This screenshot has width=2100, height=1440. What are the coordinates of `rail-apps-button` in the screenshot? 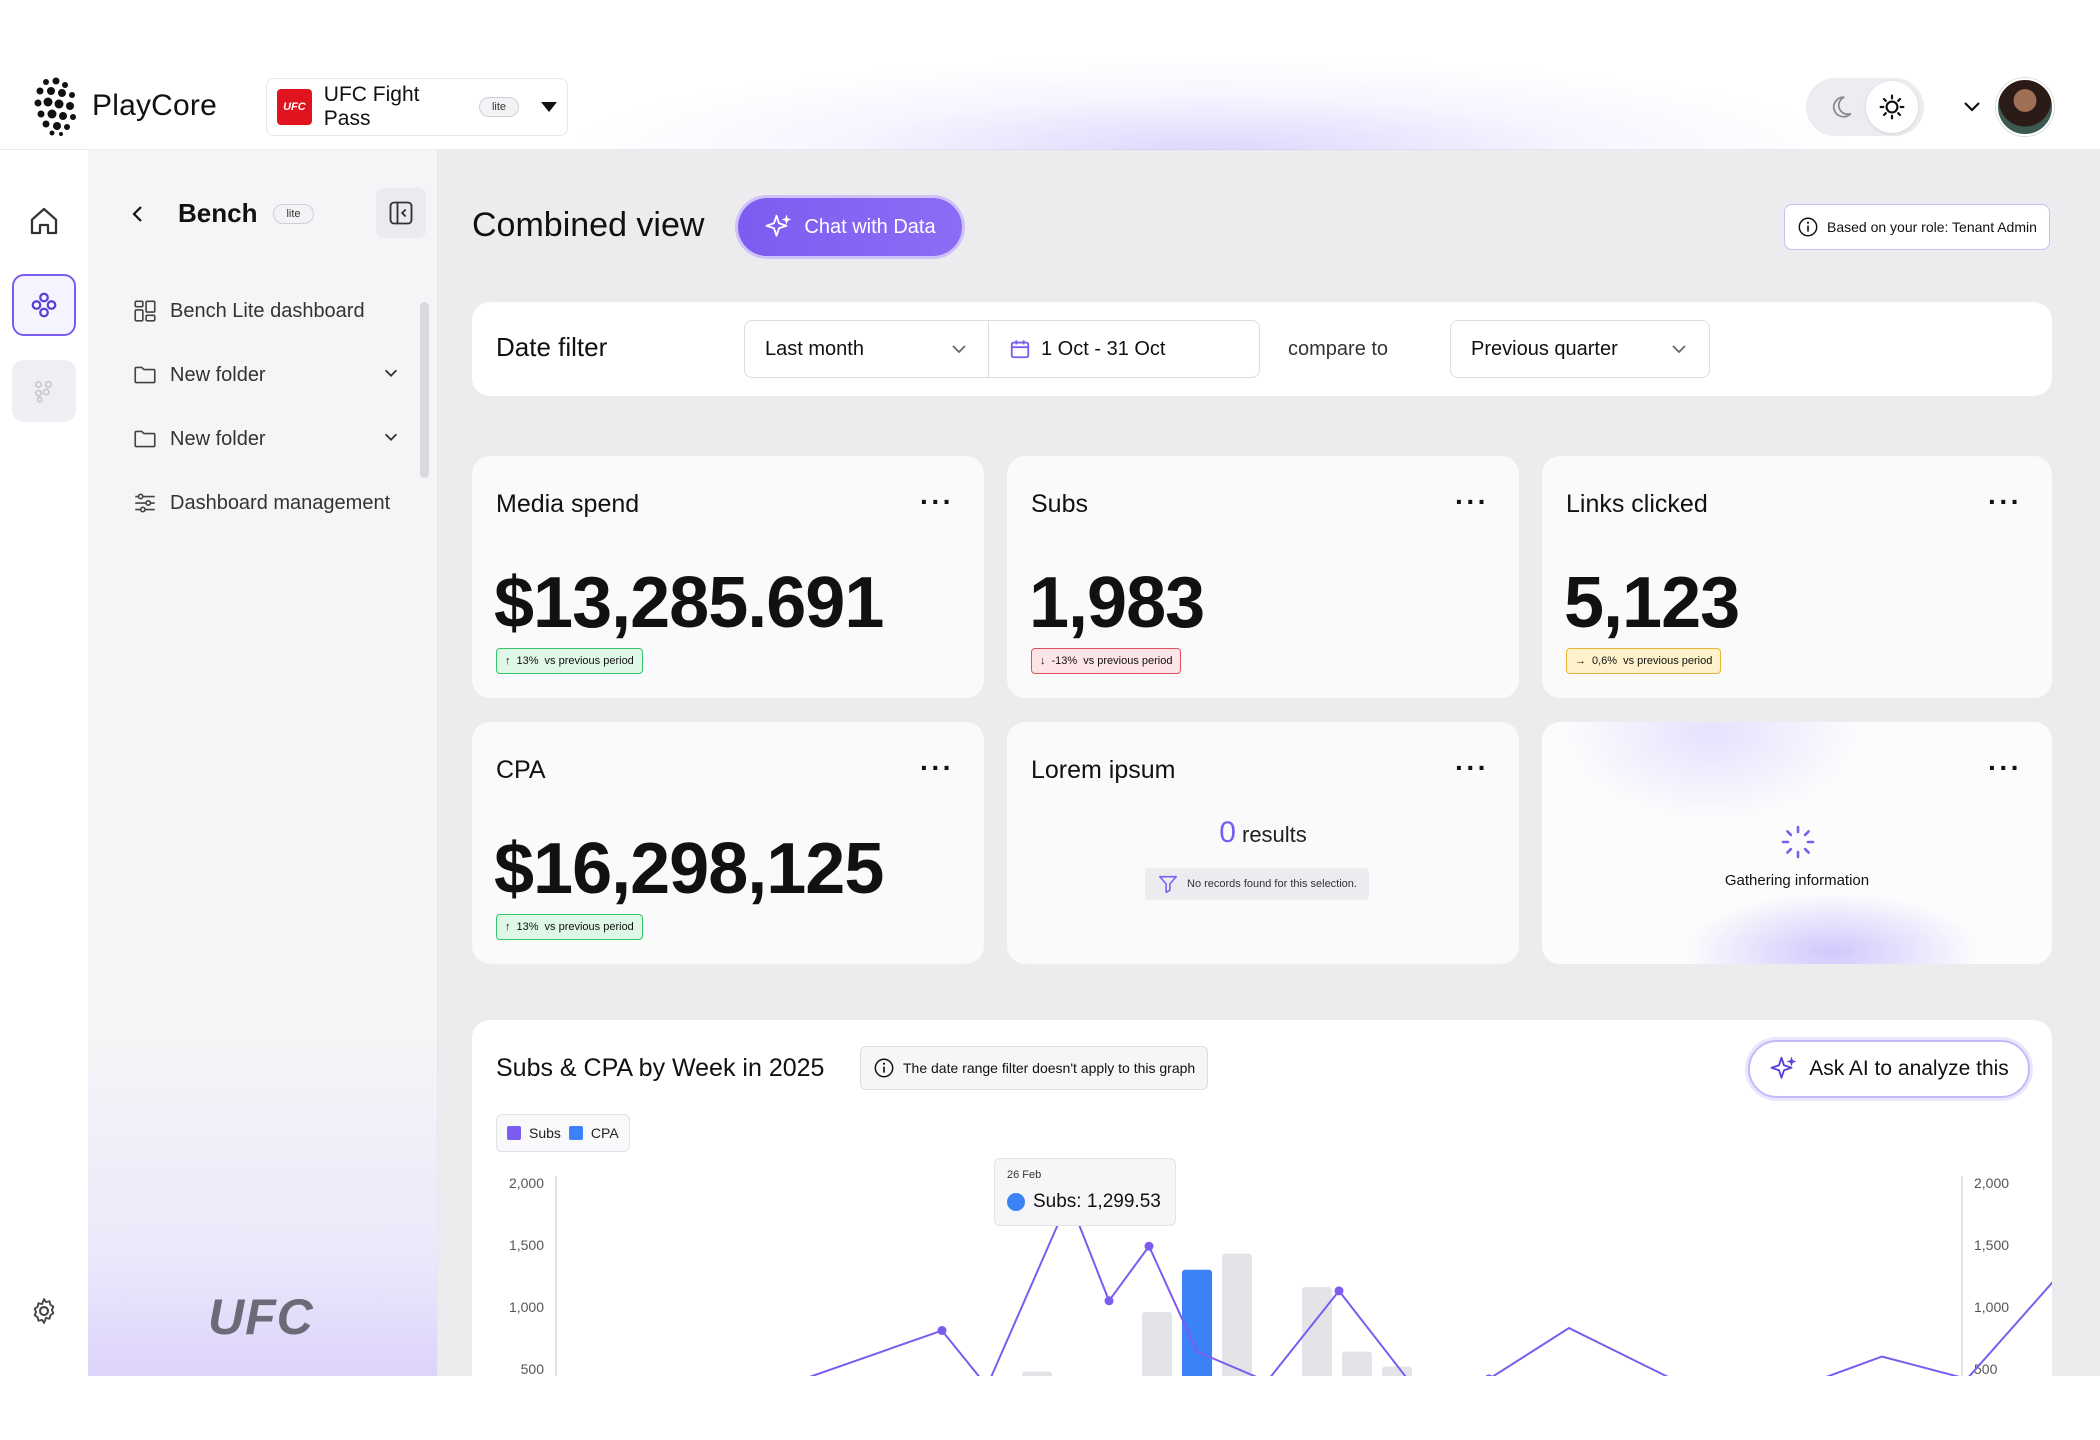 It's located at (44, 391).